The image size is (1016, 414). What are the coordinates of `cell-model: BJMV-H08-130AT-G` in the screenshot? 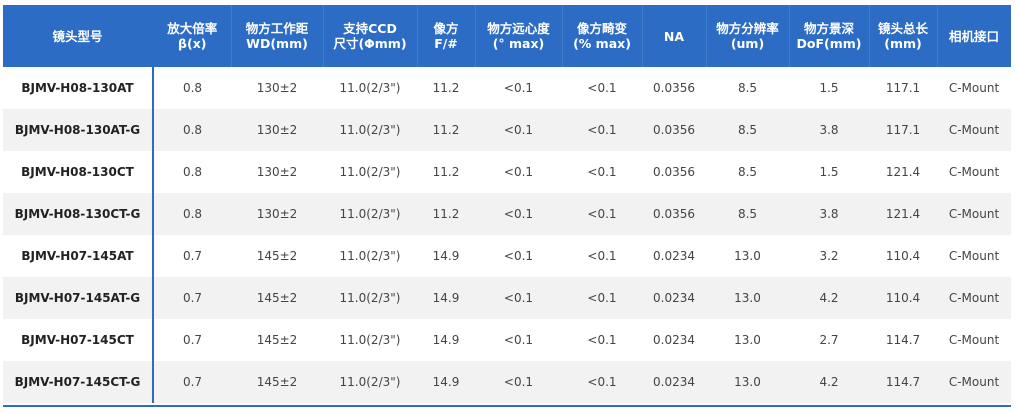 It's located at (78, 130).